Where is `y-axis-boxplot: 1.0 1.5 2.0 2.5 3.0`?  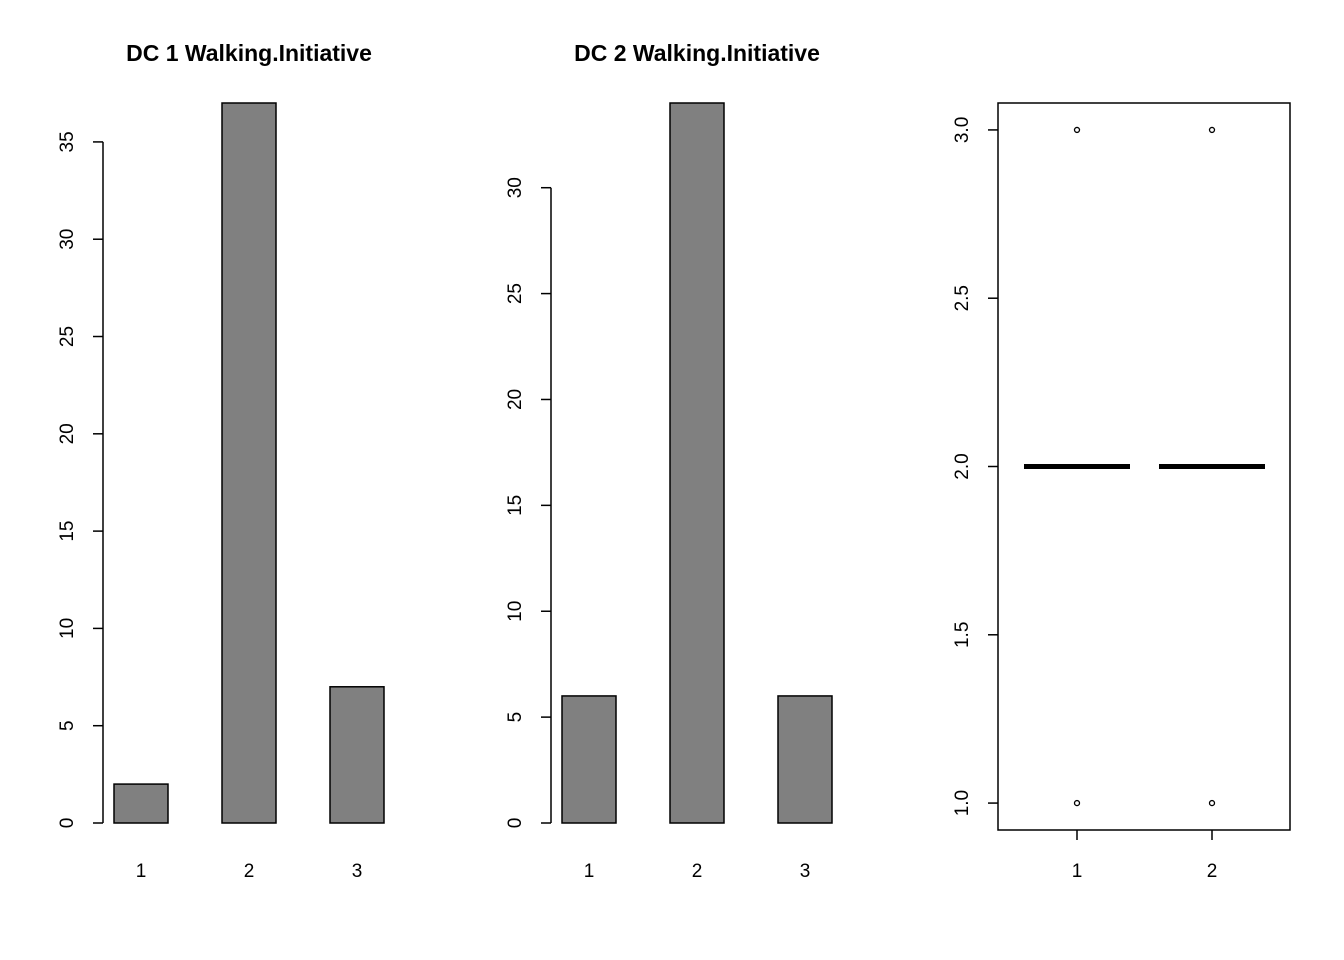
y-axis-boxplot: 1.0 1.5 2.0 2.5 3.0 is located at coordinates (975, 466).